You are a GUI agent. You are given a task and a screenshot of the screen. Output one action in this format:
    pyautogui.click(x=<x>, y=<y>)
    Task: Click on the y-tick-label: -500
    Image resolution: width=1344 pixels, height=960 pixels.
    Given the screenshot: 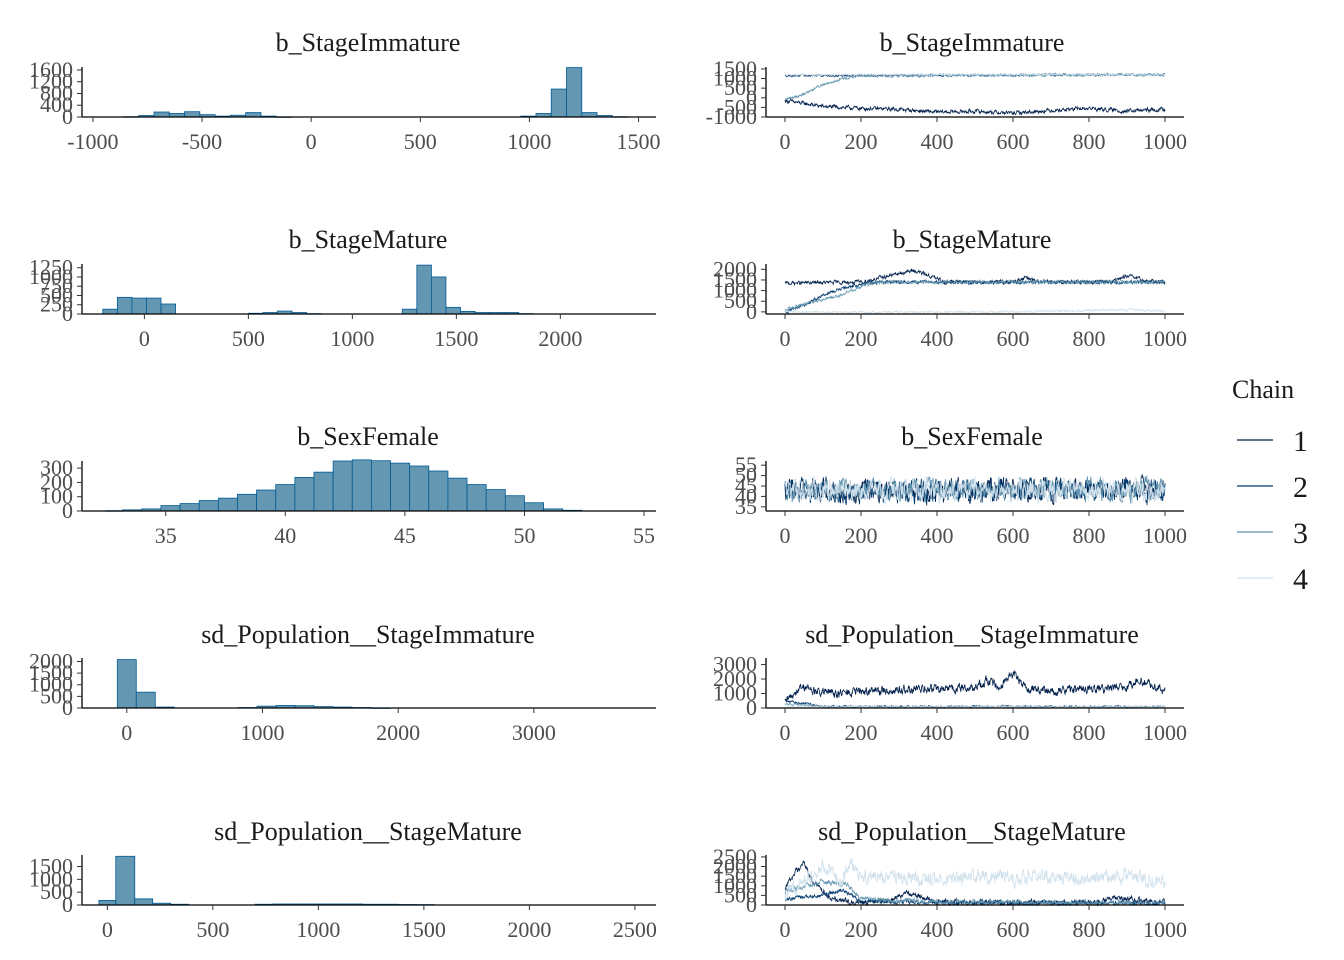 What is the action you would take?
    pyautogui.click(x=737, y=106)
    